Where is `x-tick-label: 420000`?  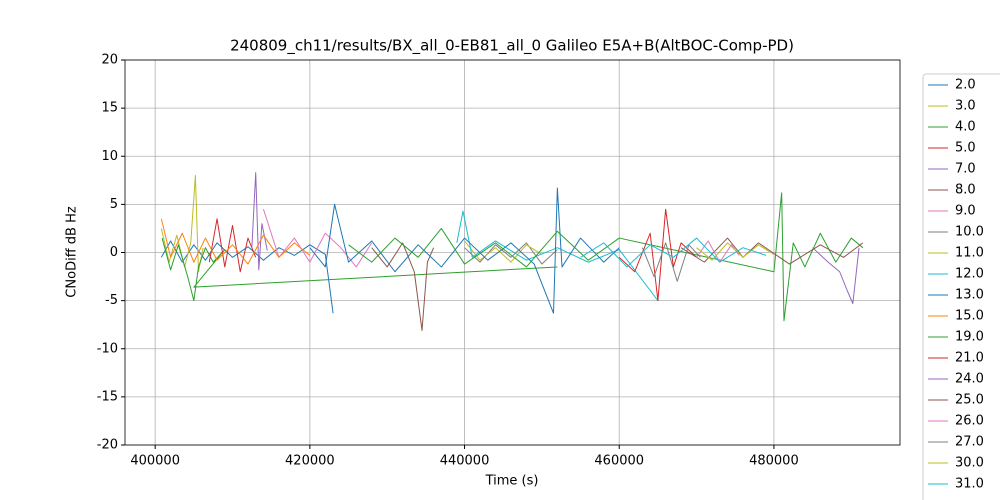
x-tick-label: 420000 is located at coordinates (310, 461).